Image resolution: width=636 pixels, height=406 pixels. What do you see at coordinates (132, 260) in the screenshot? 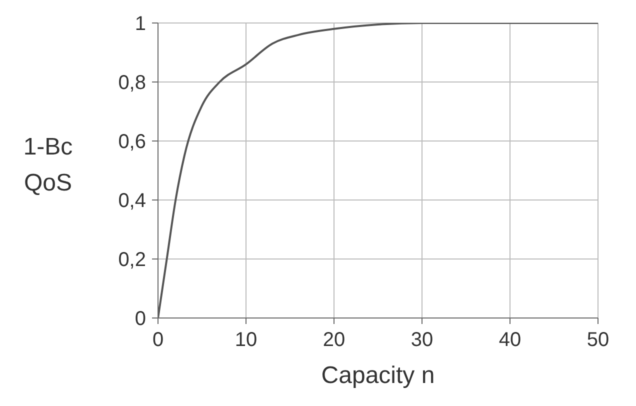
I see `y-tick-label: 0,2` at bounding box center [132, 260].